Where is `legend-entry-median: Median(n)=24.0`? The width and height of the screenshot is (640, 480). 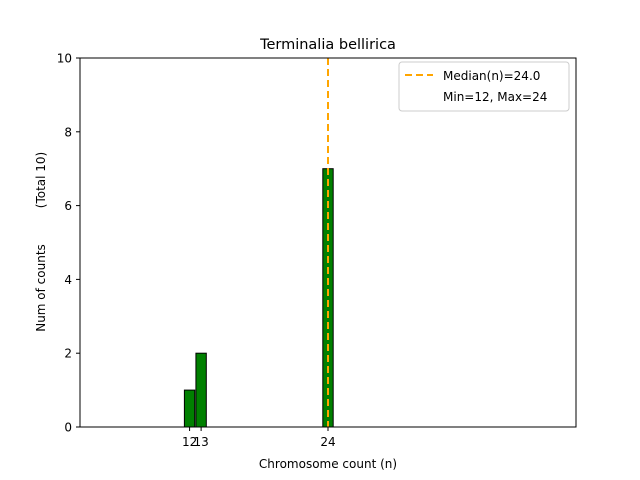 legend-entry-median: Median(n)=24.0 is located at coordinates (491, 76).